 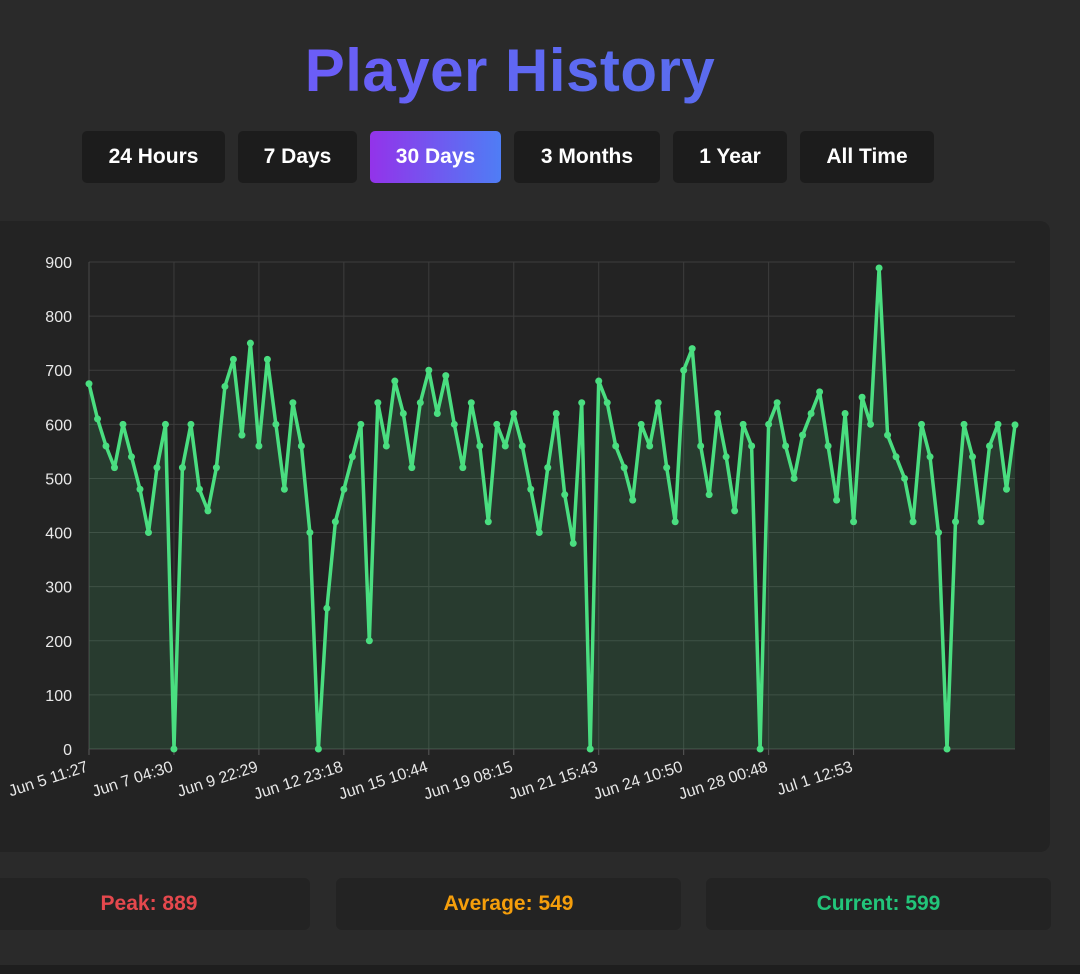 I want to click on range-button-1-year: 1 Year, so click(x=730, y=157).